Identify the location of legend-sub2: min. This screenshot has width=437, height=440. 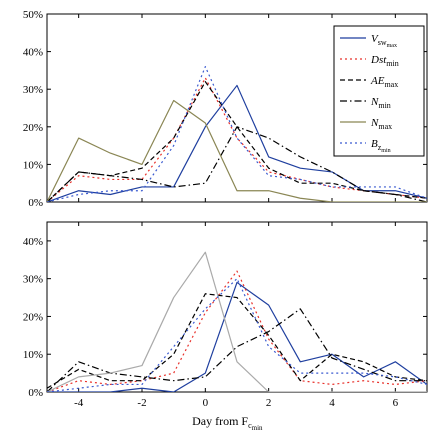
(385, 151).